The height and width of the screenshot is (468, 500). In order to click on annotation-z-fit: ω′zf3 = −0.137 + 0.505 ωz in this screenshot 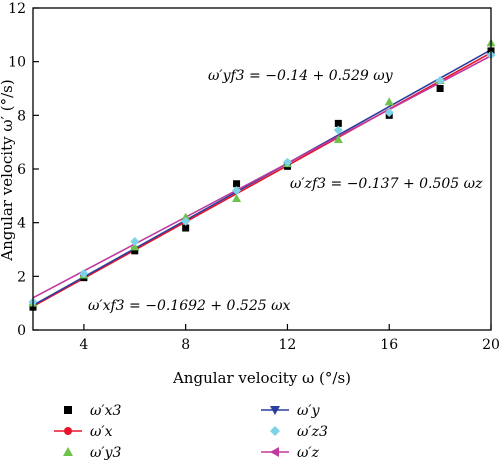, I will do `click(386, 184)`.